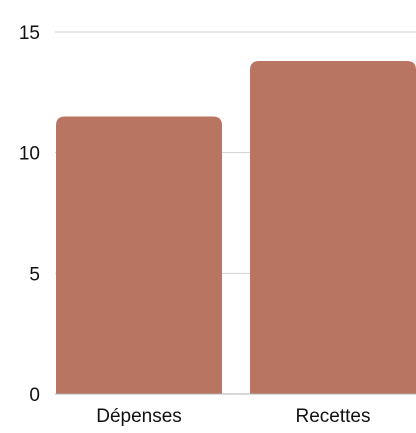 This screenshot has width=416, height=433. What do you see at coordinates (333, 416) in the screenshot?
I see `x-category-label: Recettes` at bounding box center [333, 416].